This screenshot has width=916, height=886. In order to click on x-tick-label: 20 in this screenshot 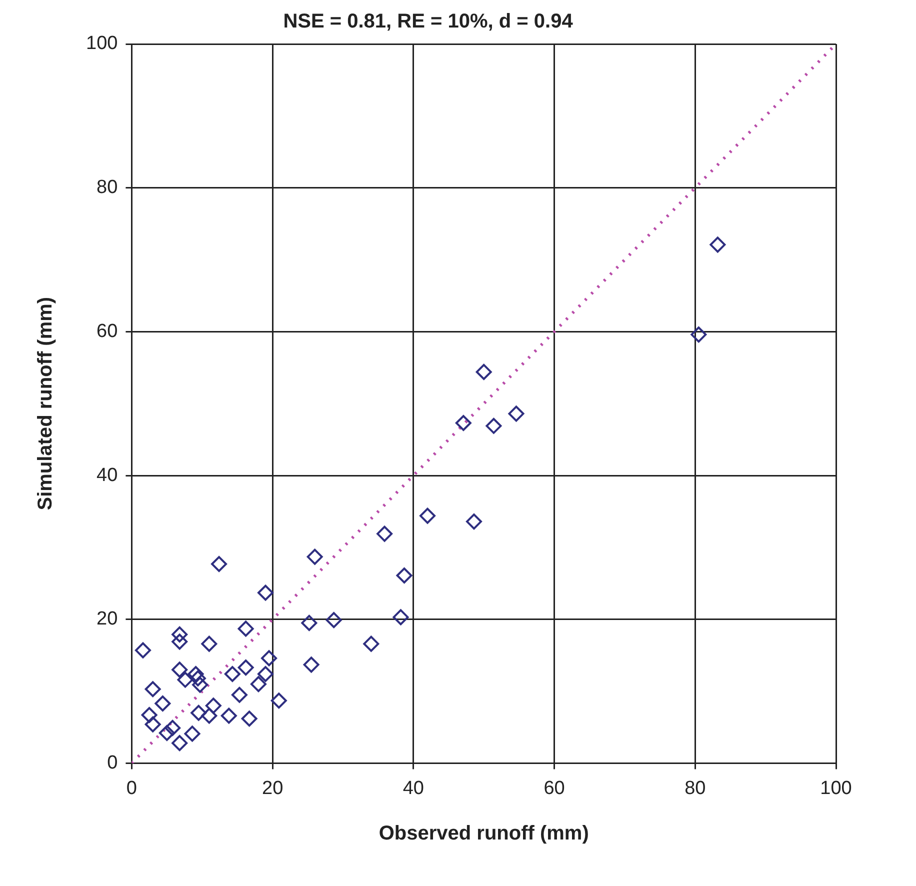, I will do `click(273, 788)`.